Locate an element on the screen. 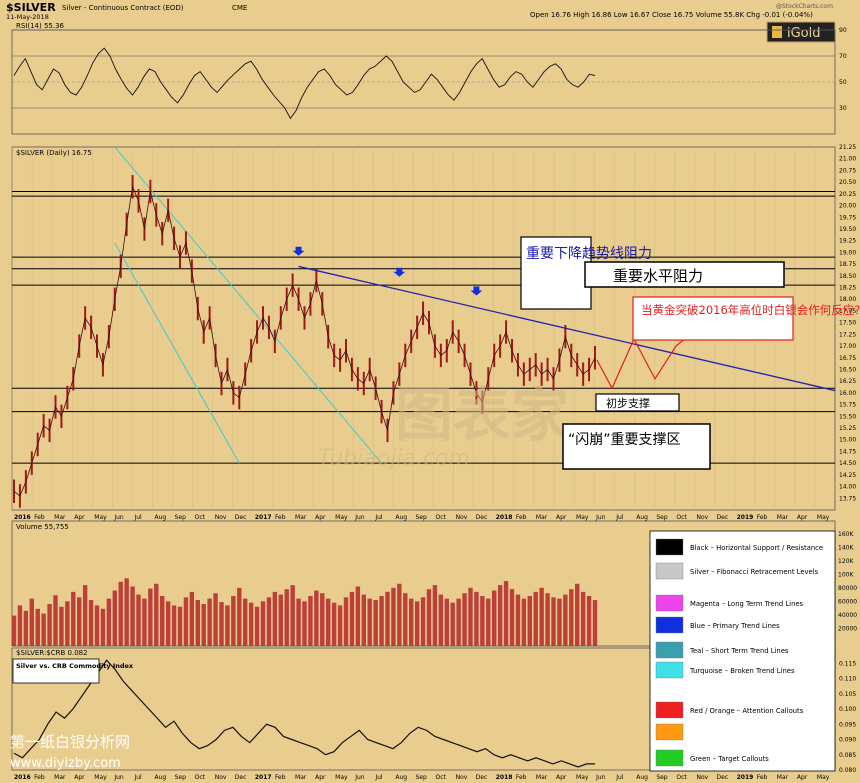  price-tick-label: 13.75 is located at coordinates (847, 498).